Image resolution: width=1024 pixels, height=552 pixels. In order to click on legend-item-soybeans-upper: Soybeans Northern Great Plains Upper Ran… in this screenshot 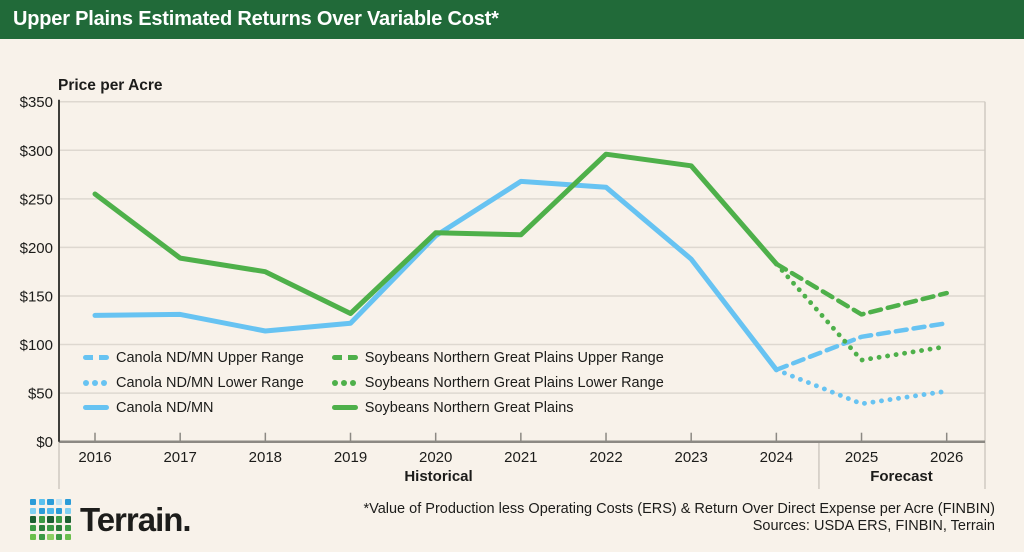, I will do `click(497, 357)`.